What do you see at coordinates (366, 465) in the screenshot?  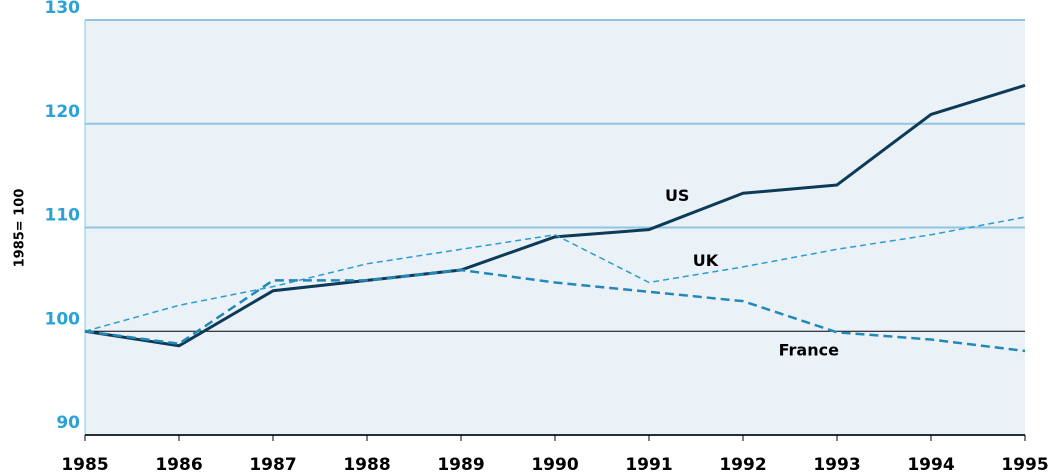 I see `x-tick-label: 1988` at bounding box center [366, 465].